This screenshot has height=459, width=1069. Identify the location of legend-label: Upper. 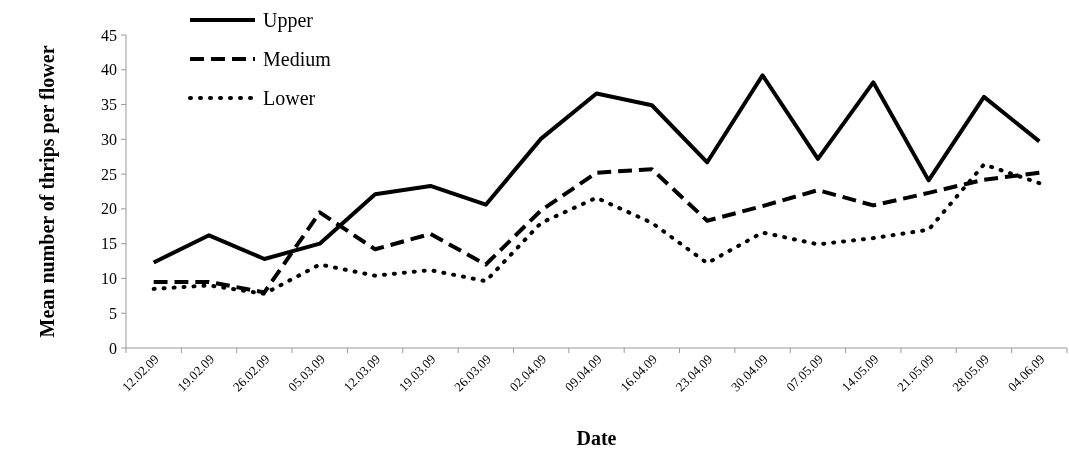
(288, 20).